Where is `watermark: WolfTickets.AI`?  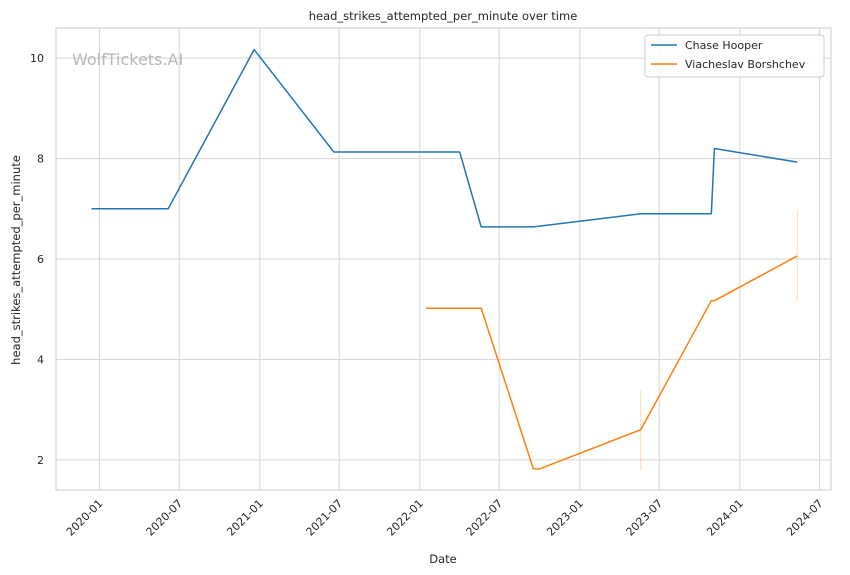
watermark: WolfTickets.AI is located at coordinates (127, 59).